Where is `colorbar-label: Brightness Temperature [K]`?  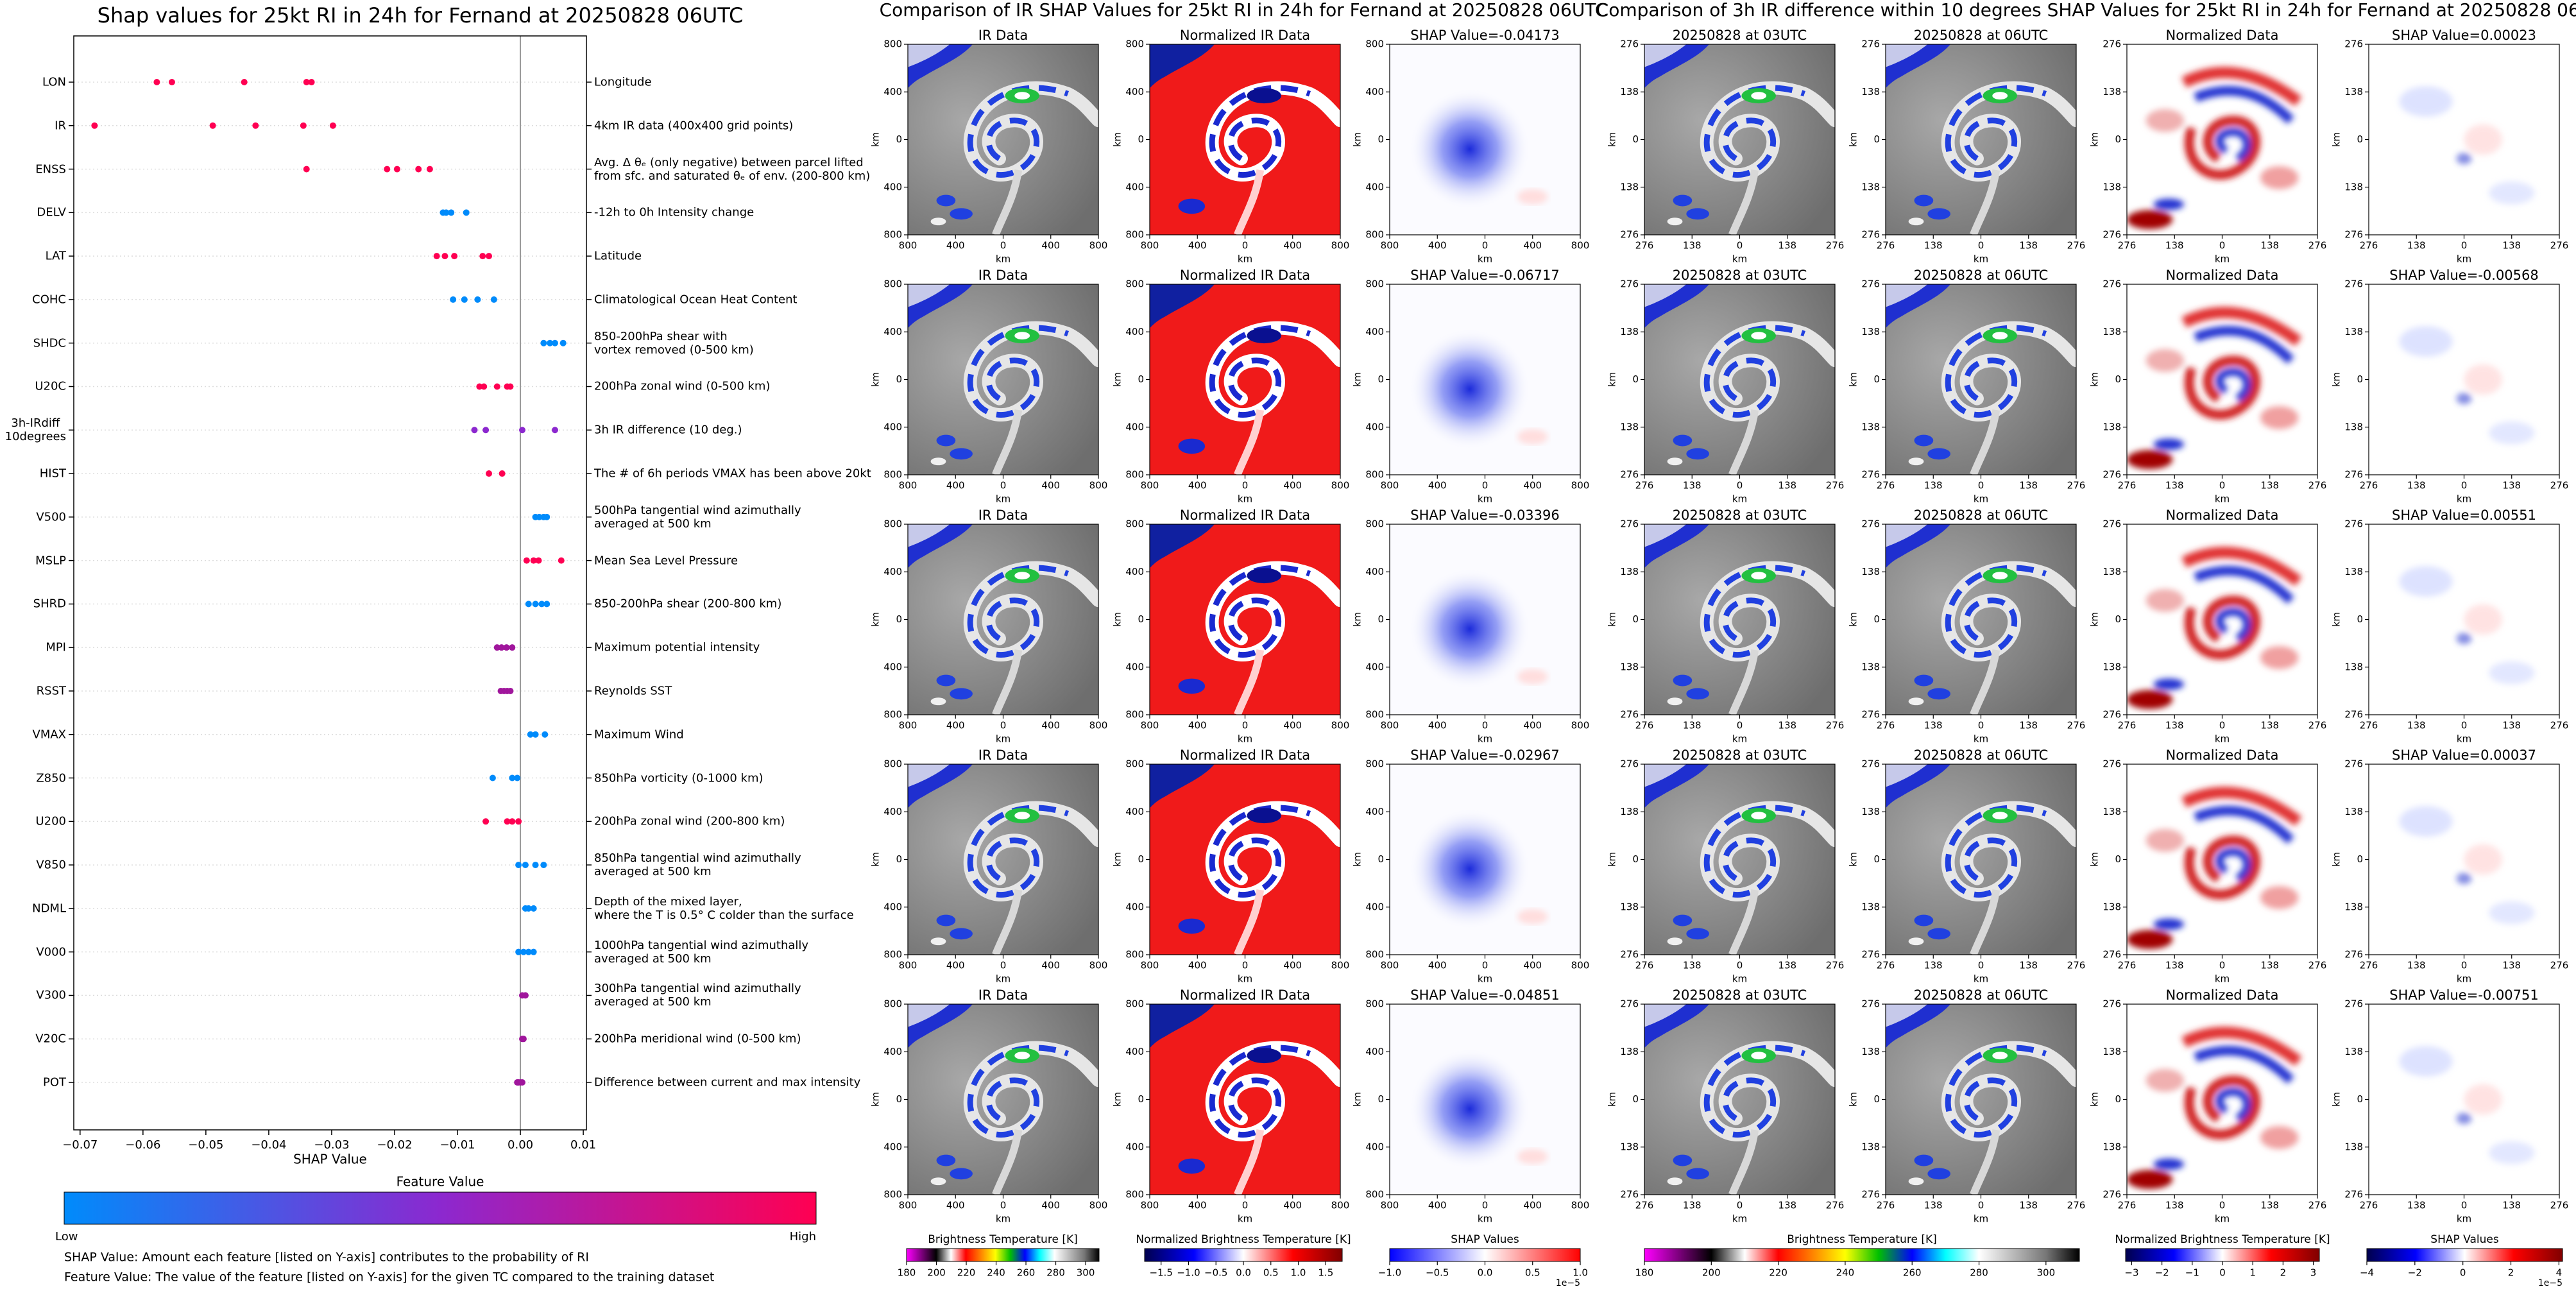 colorbar-label: Brightness Temperature [K] is located at coordinates (1861, 1239).